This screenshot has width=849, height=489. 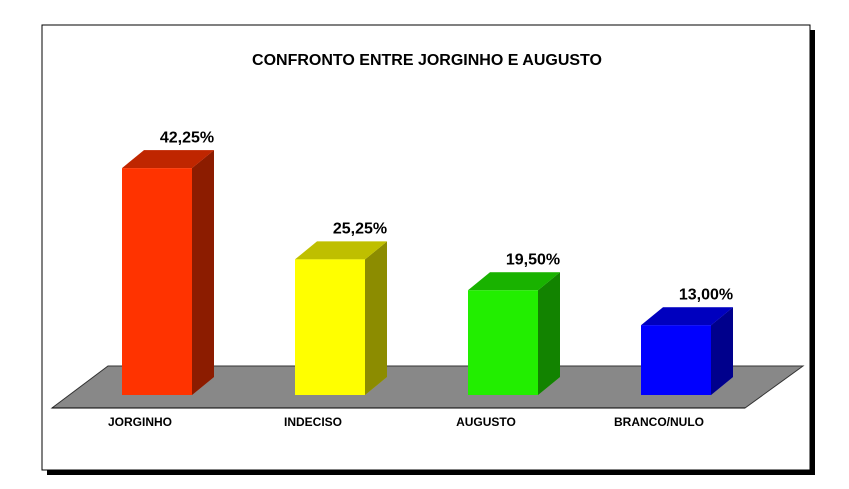 What do you see at coordinates (360, 229) in the screenshot?
I see `value-label: 25,25%` at bounding box center [360, 229].